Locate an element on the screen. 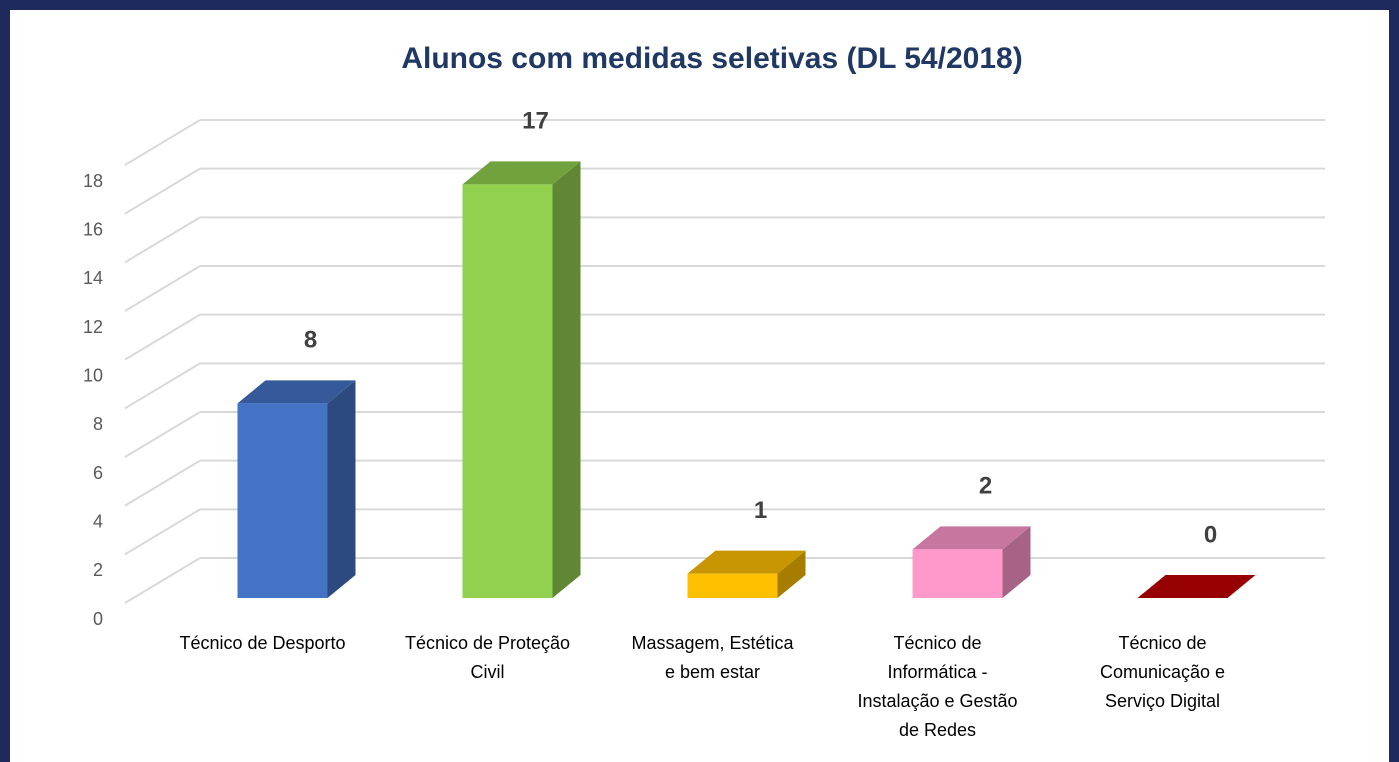 Image resolution: width=1399 pixels, height=762 pixels. y-tick-label: 10 is located at coordinates (93, 375).